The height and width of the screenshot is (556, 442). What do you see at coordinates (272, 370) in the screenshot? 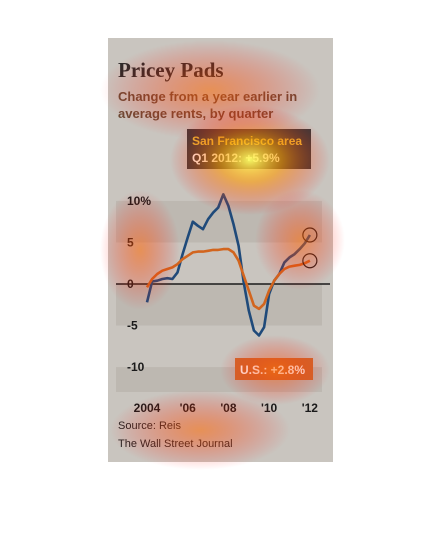
I see `callout-us-line1: U.S.: +2.8%` at bounding box center [272, 370].